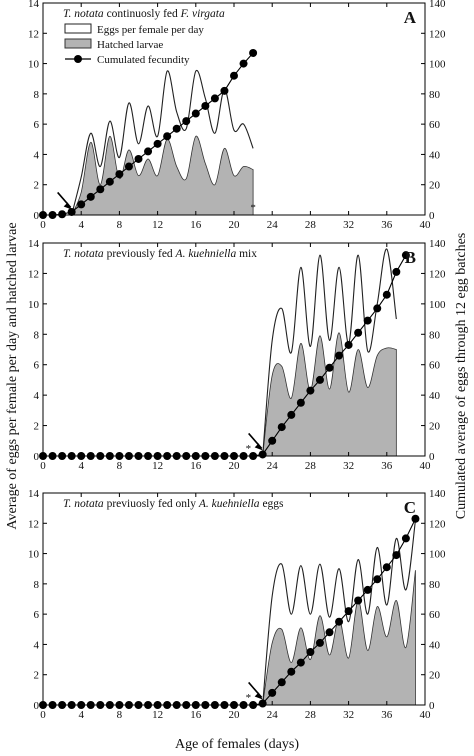 This screenshot has height=756, width=474. Describe the element at coordinates (410, 507) in the screenshot. I see `panel-letter: C` at that location.